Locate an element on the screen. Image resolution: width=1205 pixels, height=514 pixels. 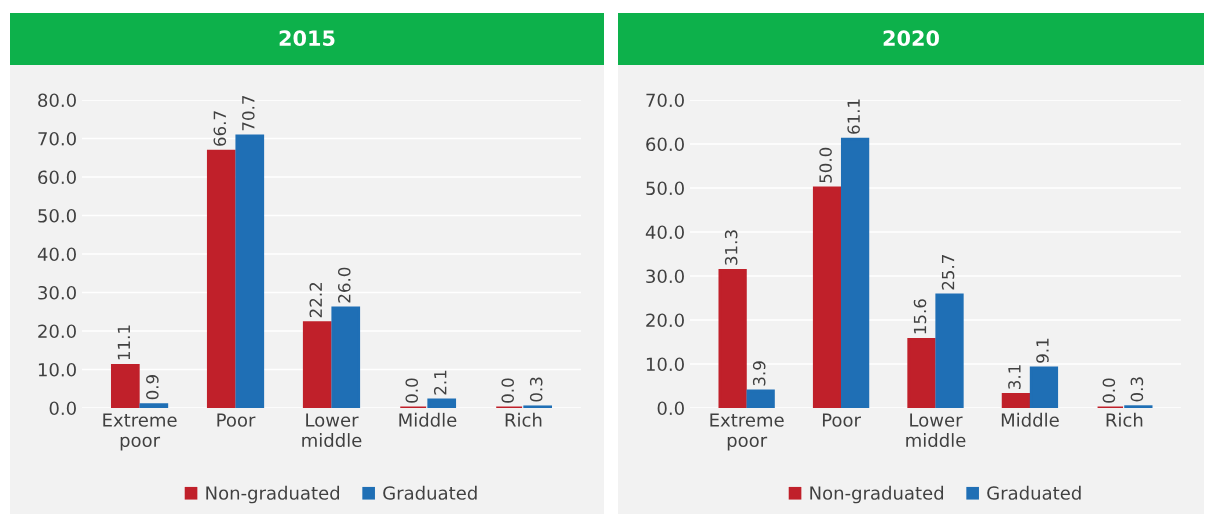
data-label: 50.0 is located at coordinates (825, 165).